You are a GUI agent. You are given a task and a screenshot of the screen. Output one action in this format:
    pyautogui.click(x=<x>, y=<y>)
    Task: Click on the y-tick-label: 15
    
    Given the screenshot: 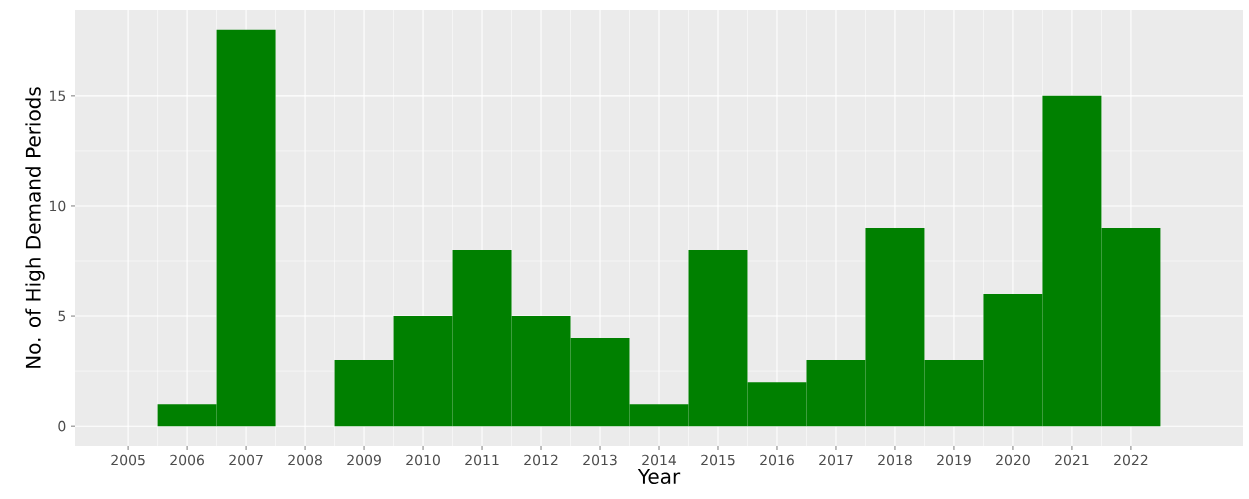 What is the action you would take?
    pyautogui.click(x=58, y=96)
    